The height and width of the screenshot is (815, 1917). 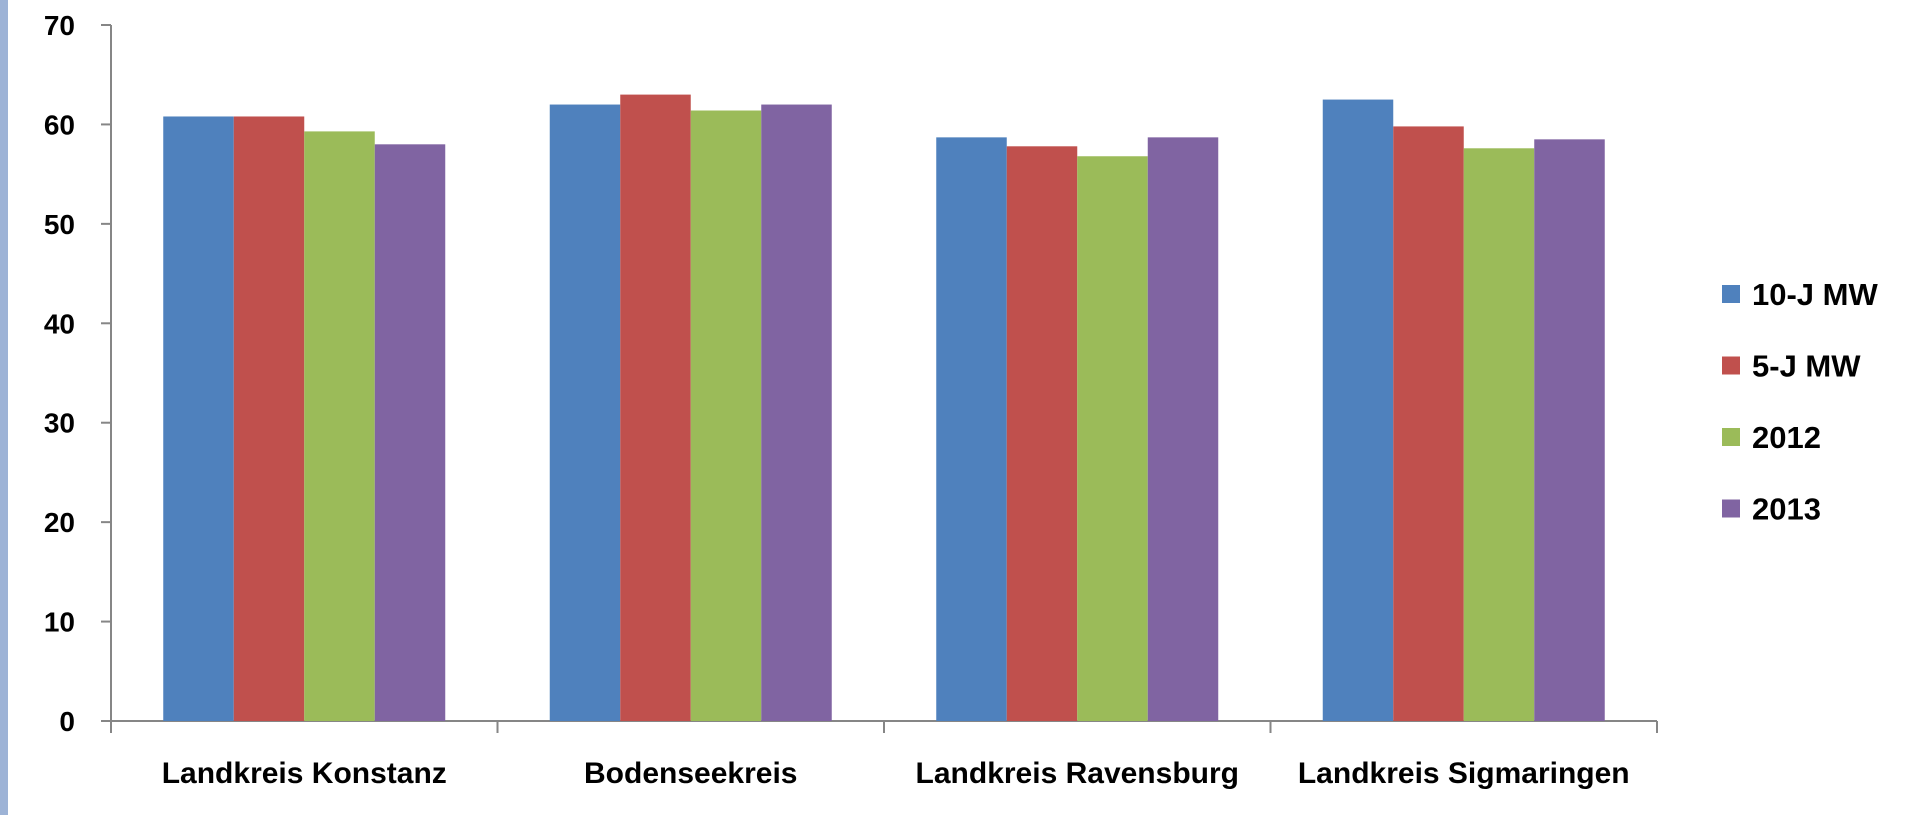 What do you see at coordinates (59, 423) in the screenshot?
I see `y-tick-label: 30` at bounding box center [59, 423].